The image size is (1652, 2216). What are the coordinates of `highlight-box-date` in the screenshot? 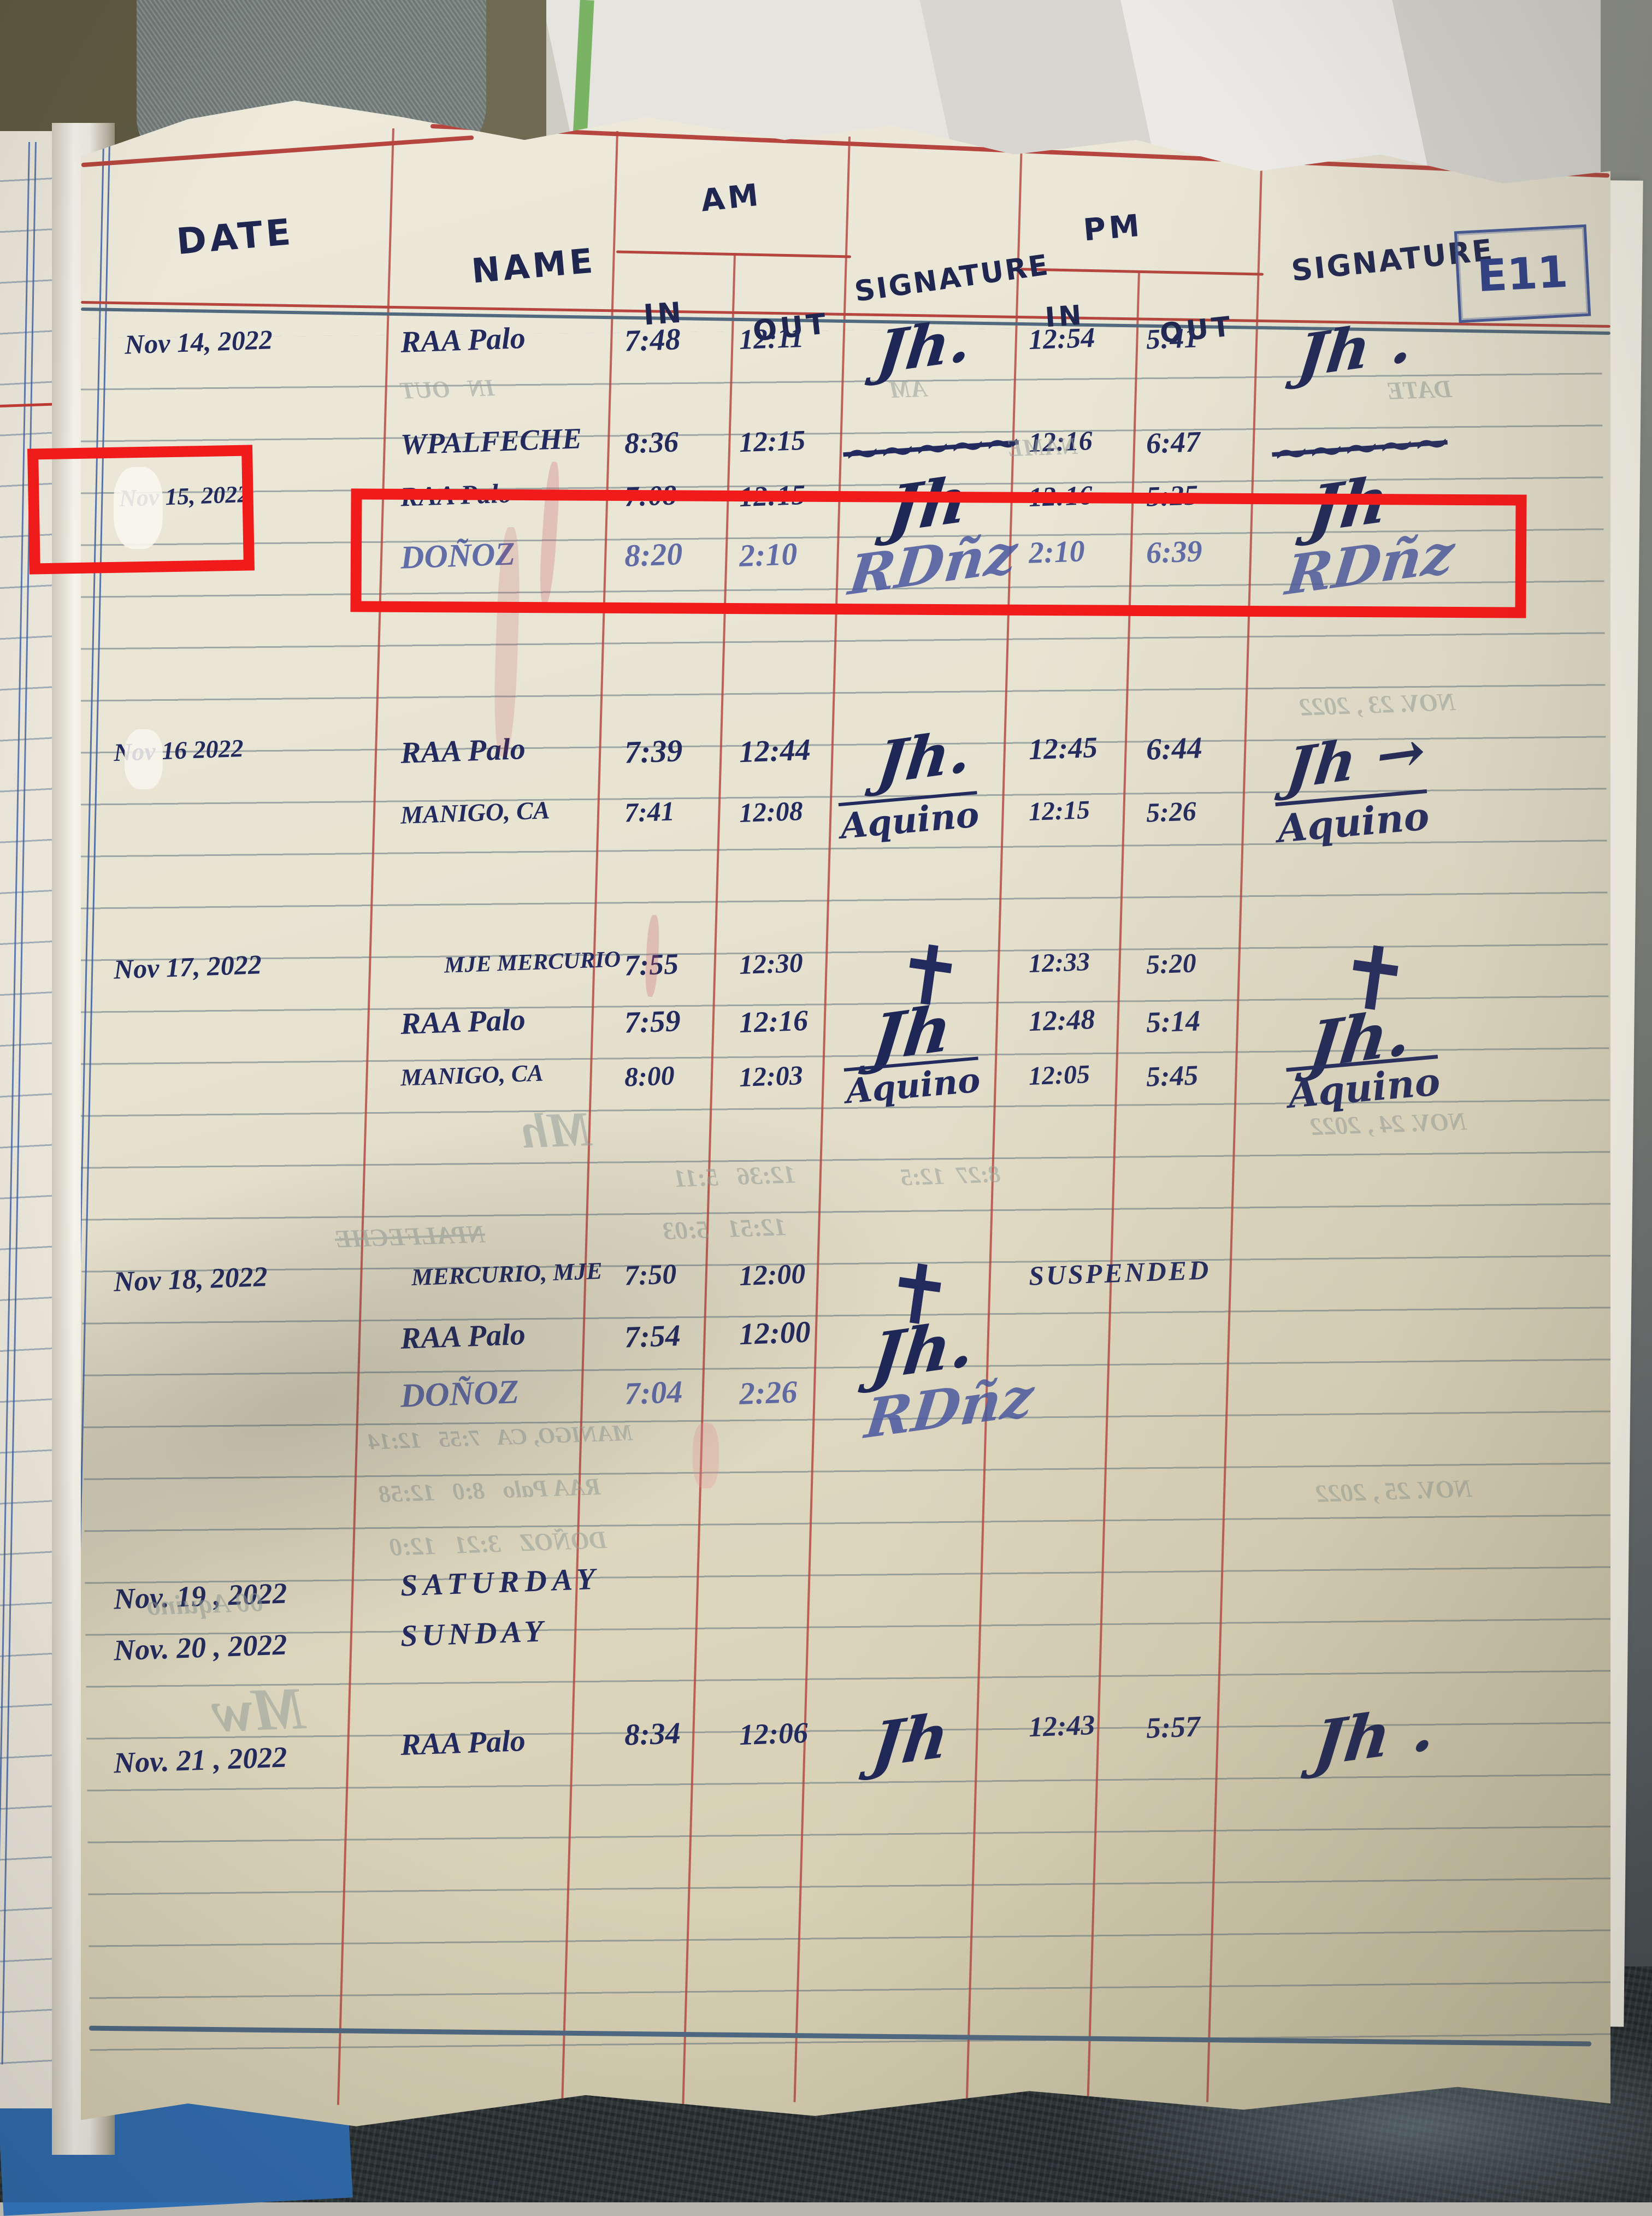 It's located at (141, 510).